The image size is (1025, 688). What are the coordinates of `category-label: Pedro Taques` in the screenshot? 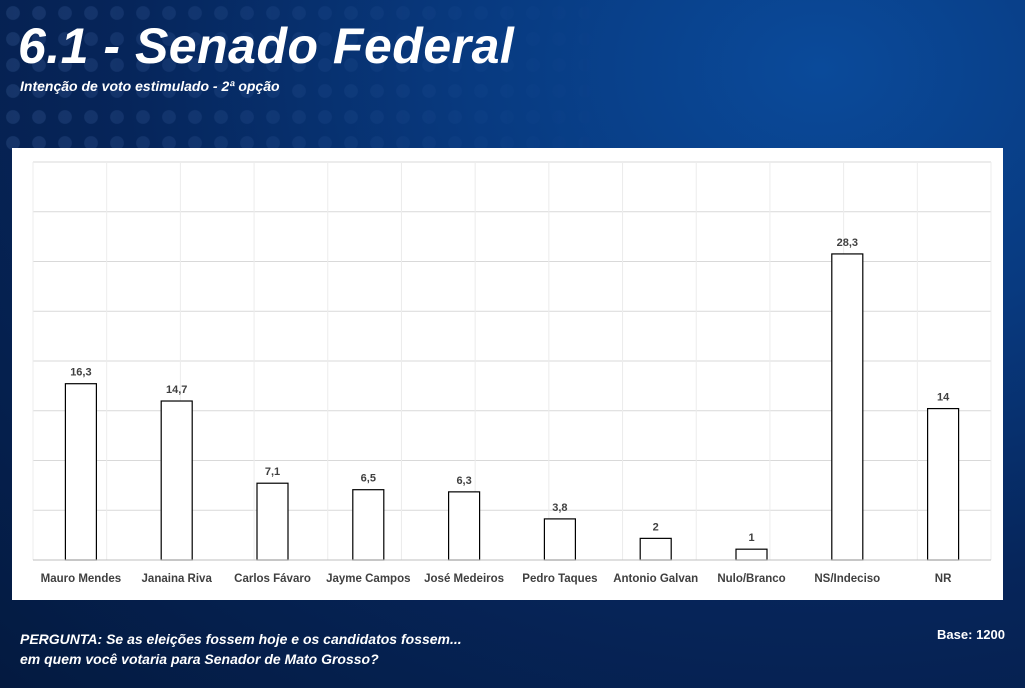 It's located at (559, 579).